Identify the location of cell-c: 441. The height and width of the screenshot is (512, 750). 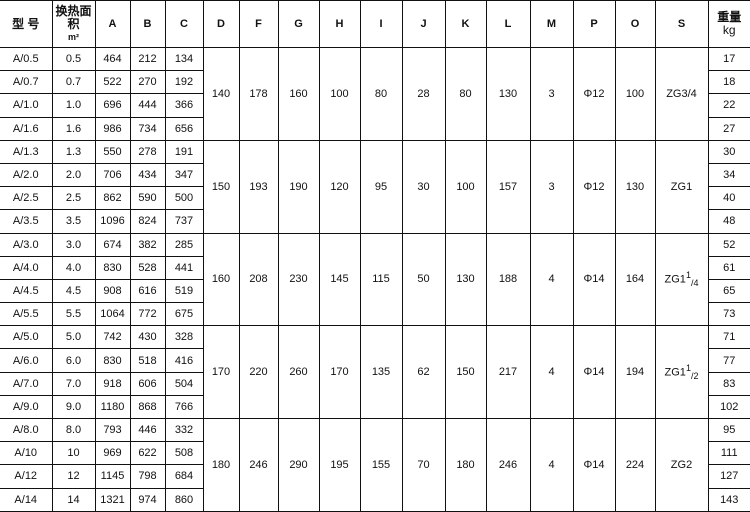
(184, 267).